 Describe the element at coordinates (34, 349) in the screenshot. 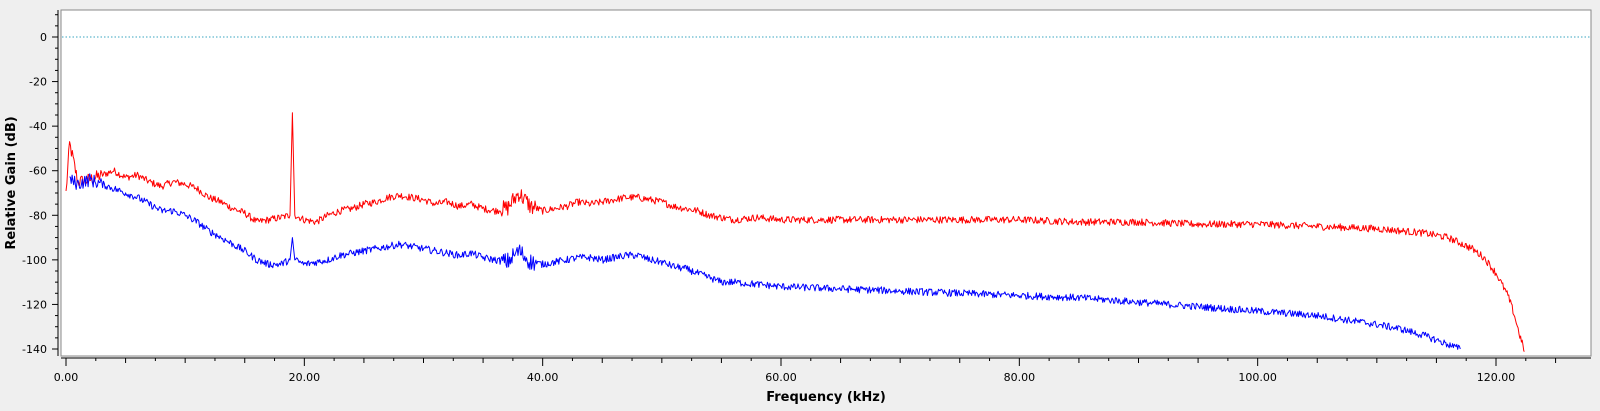

I see `y-tick-label: -140` at that location.